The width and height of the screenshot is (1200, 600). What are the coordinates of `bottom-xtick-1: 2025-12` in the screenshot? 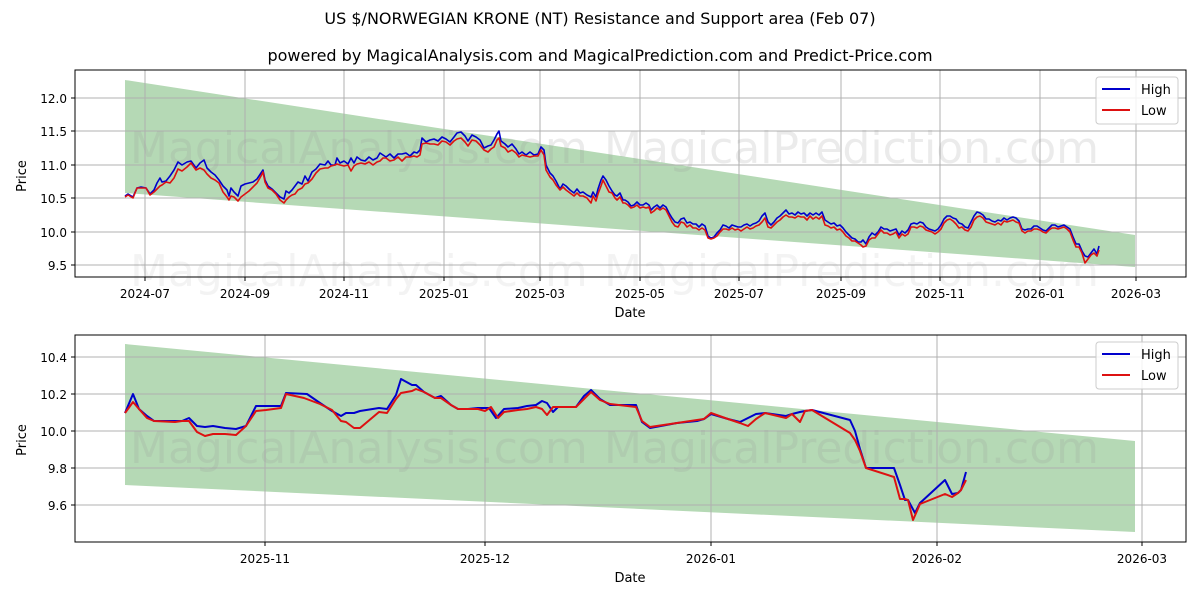 It's located at (485, 559).